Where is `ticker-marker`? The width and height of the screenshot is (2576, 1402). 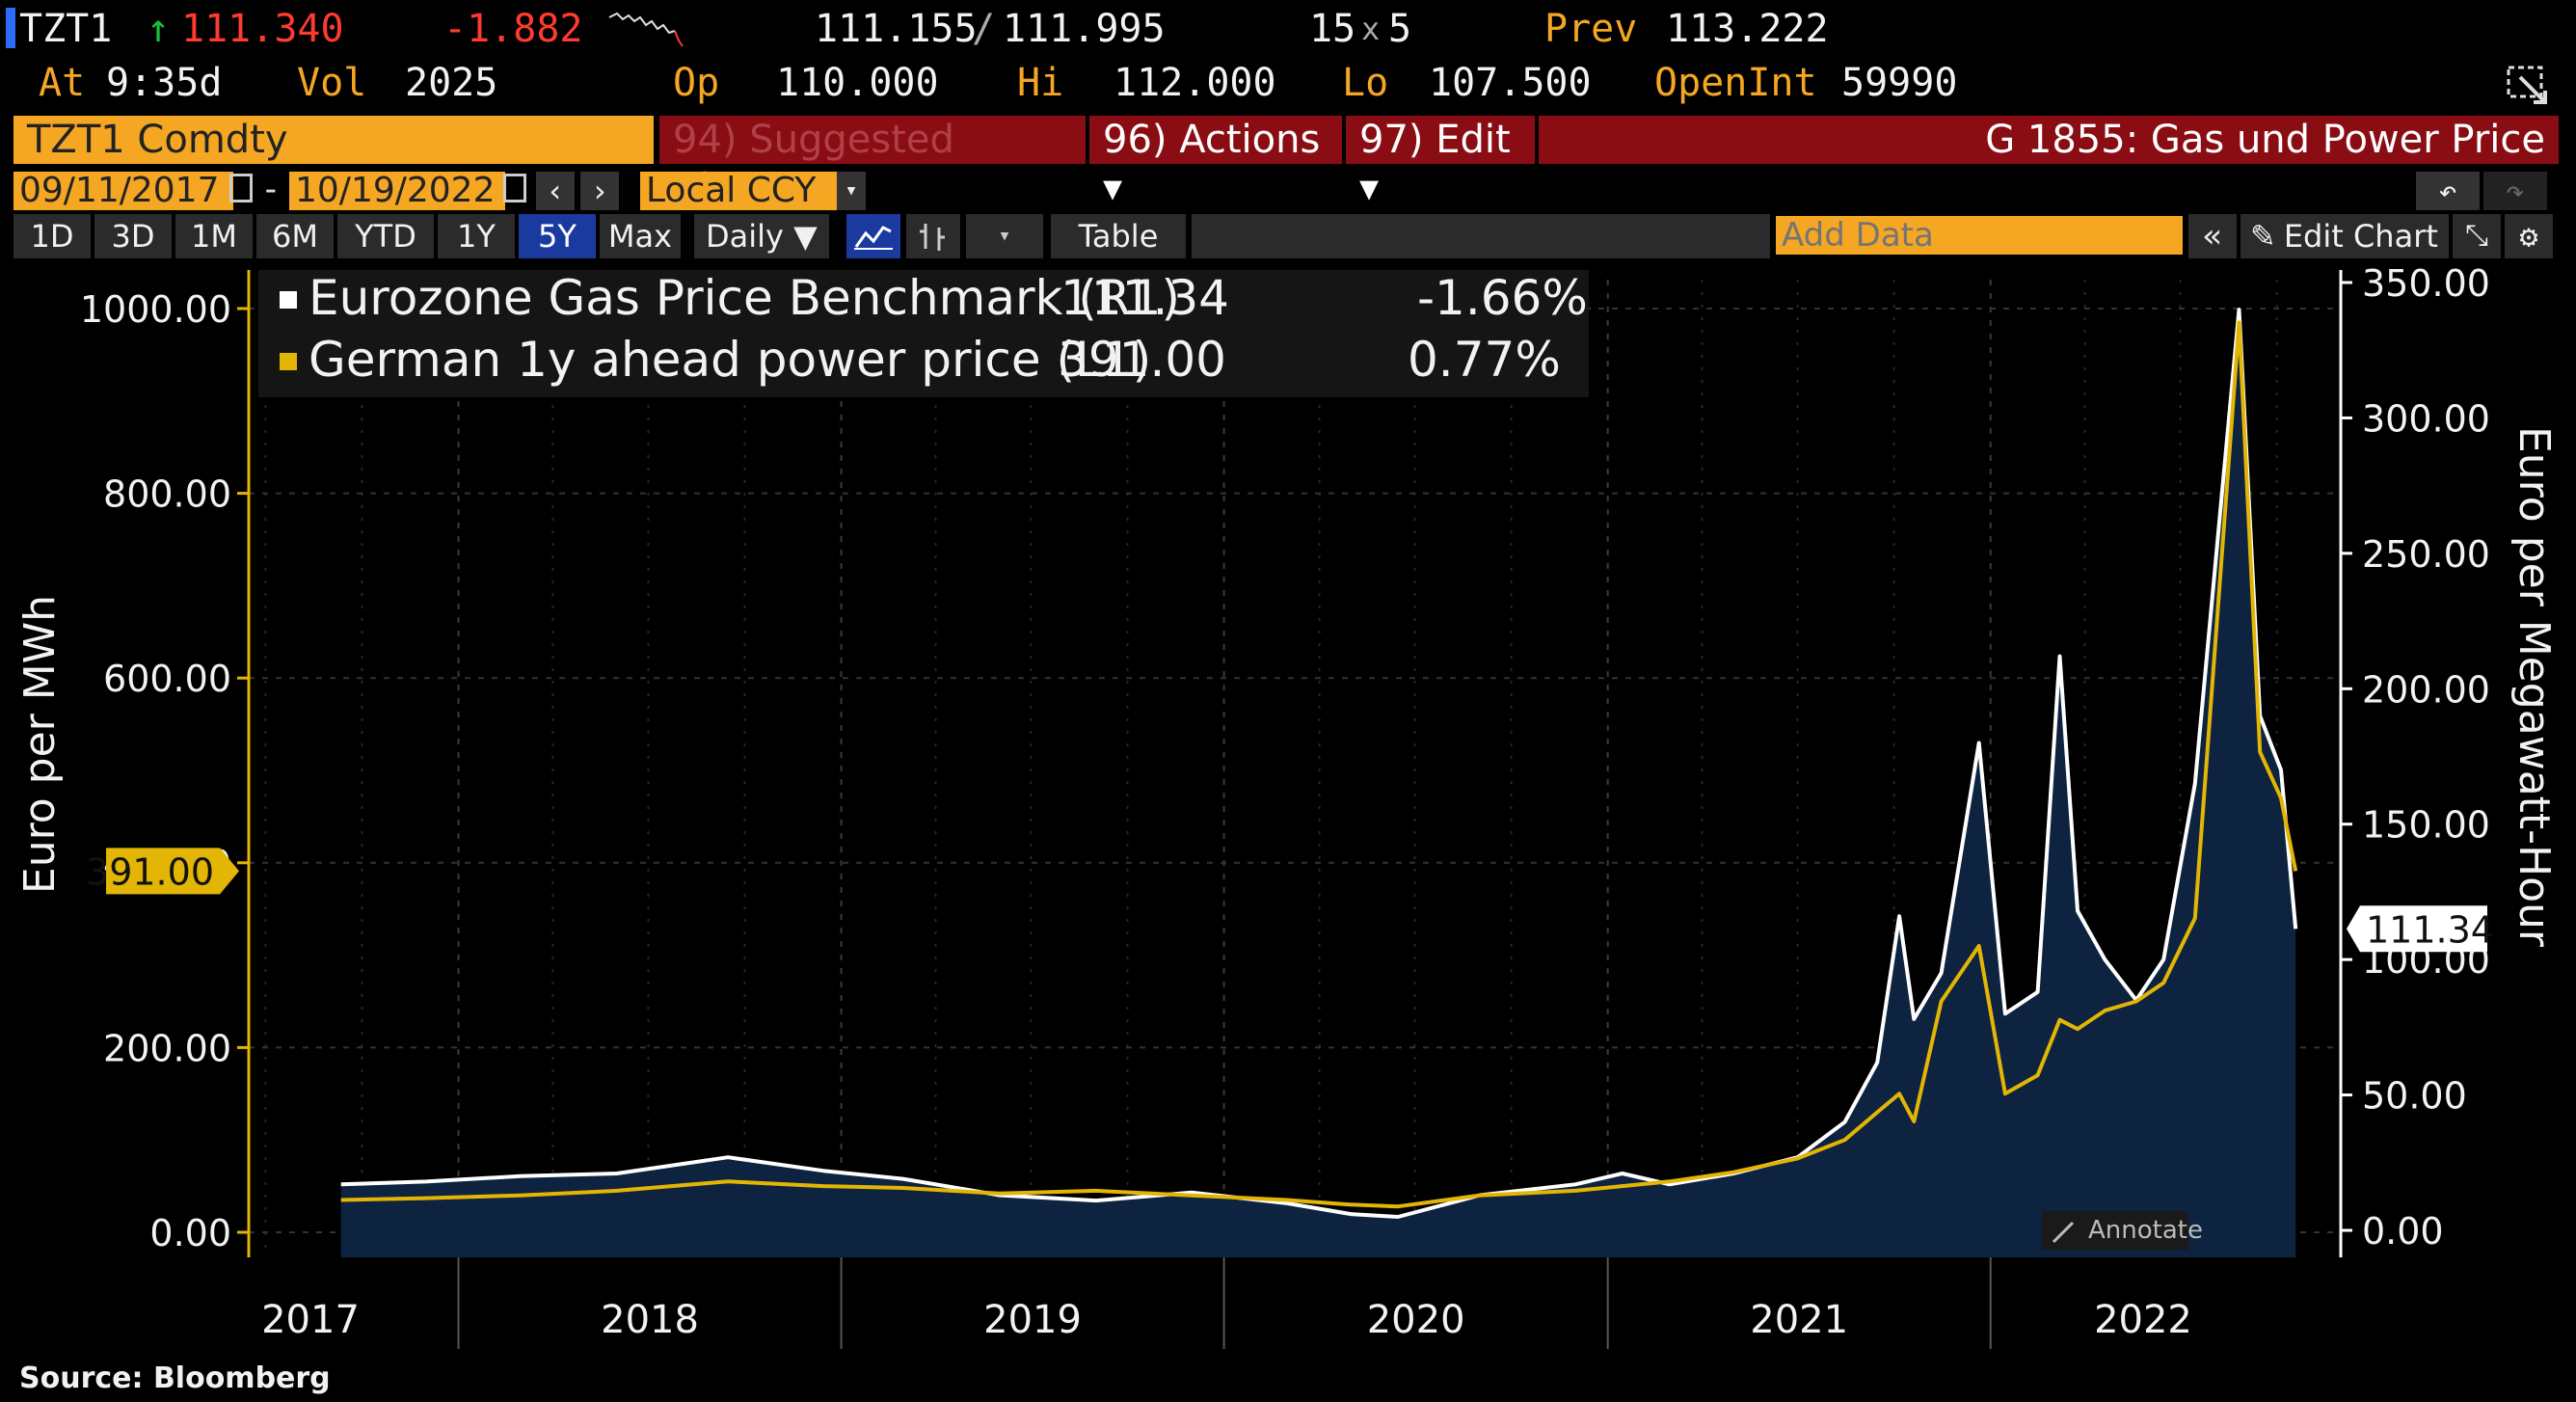 ticker-marker is located at coordinates (11, 28).